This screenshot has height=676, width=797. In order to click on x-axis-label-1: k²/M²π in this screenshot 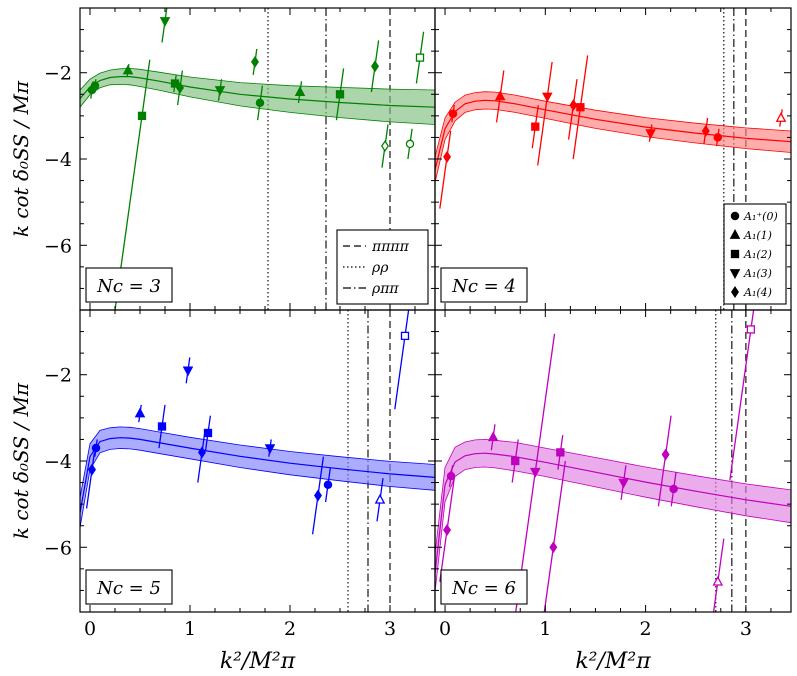, I will do `click(258, 661)`.